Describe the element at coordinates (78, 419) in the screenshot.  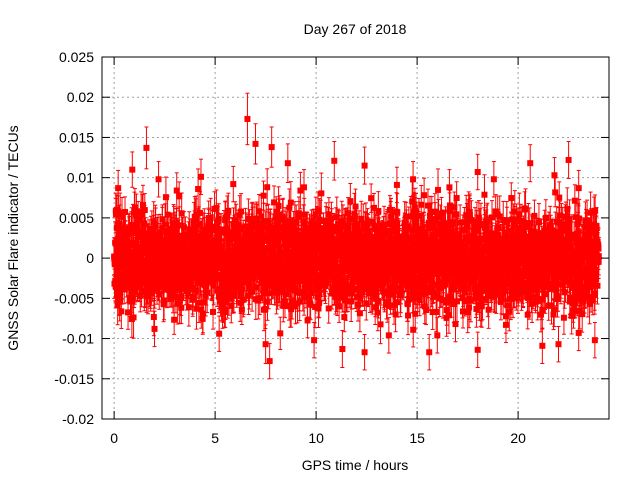
I see `y-tick-label: -0.02` at that location.